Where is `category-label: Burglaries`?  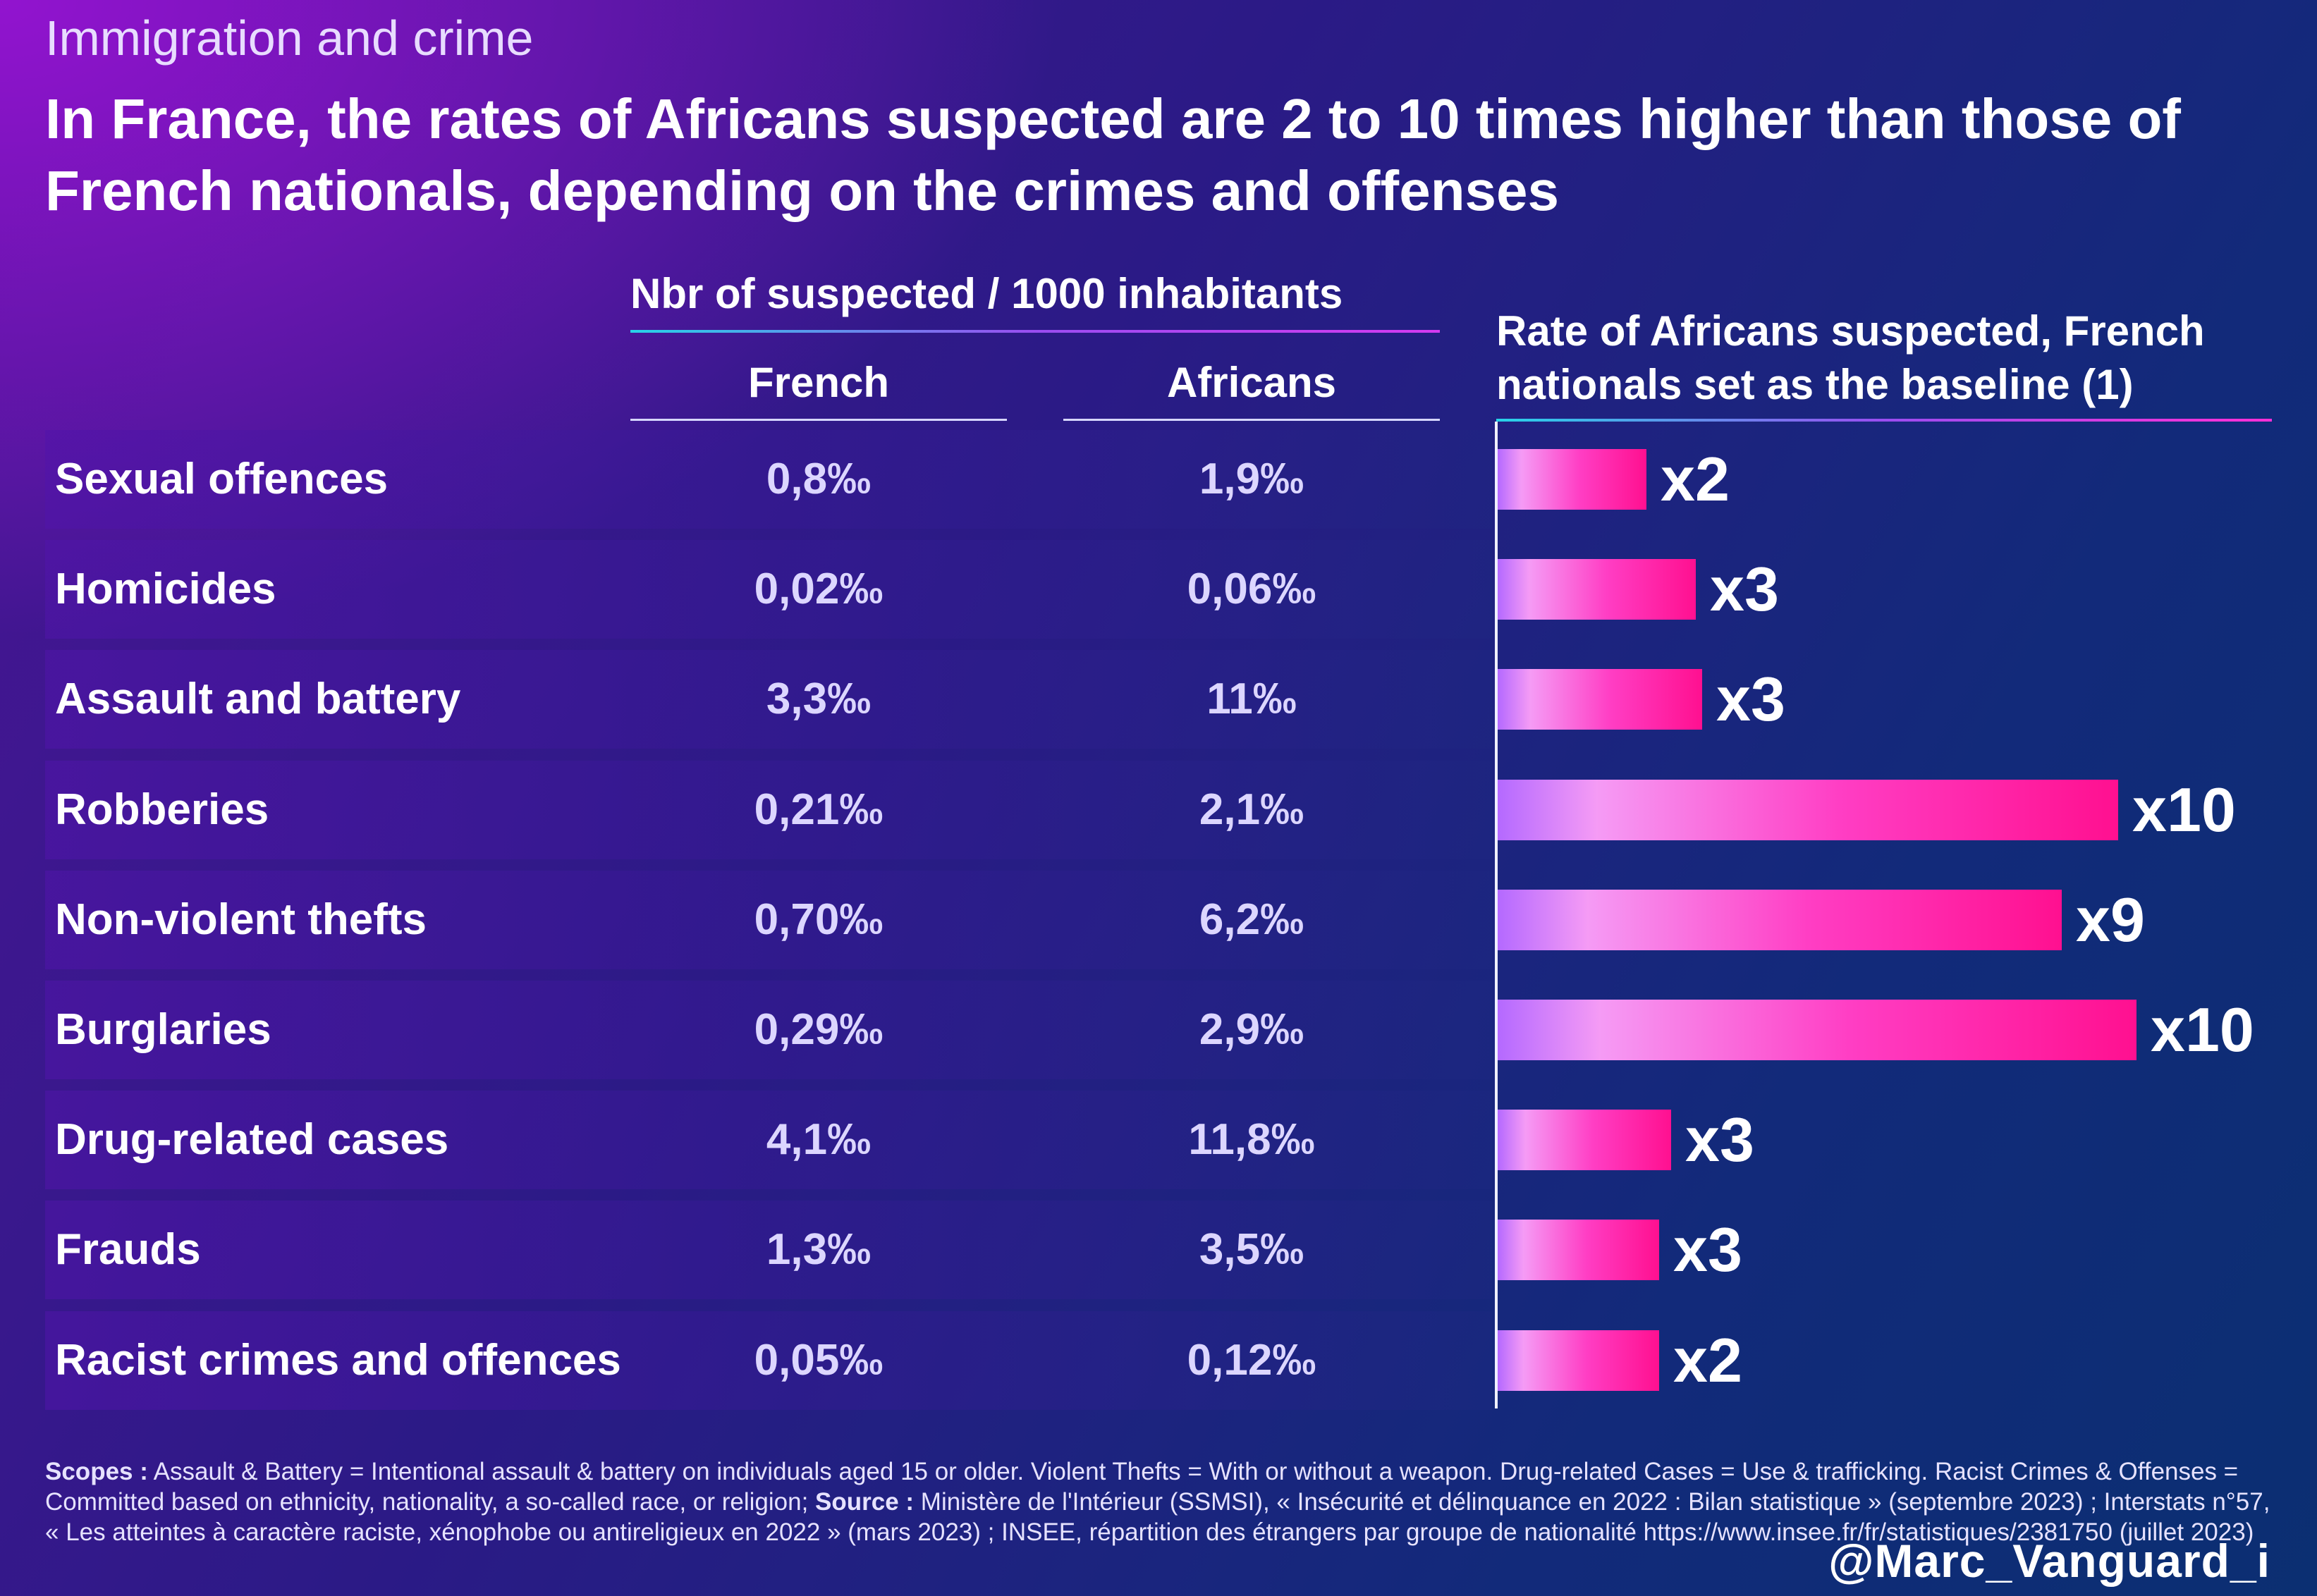 category-label: Burglaries is located at coordinates (163, 1029).